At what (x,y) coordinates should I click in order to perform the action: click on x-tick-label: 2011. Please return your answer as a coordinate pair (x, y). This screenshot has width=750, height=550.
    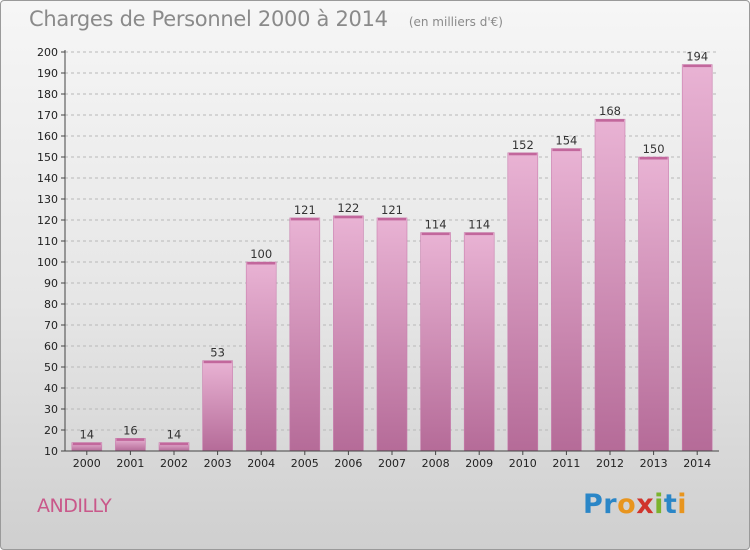
    Looking at the image, I should click on (566, 463).